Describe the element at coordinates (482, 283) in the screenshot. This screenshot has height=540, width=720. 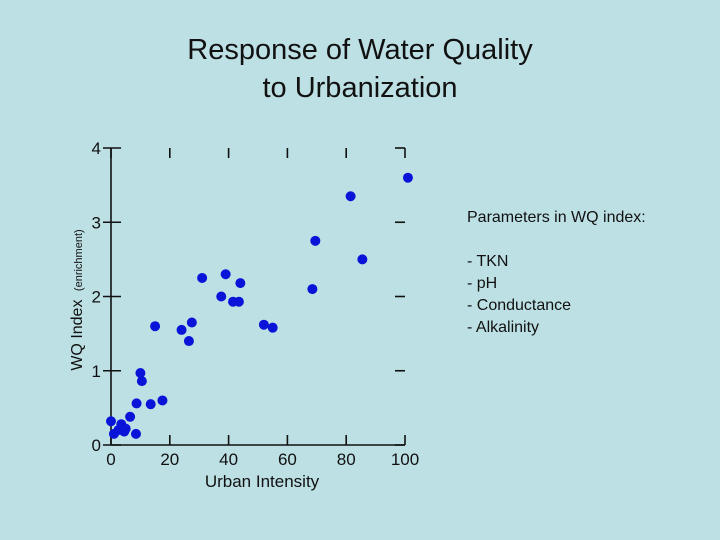
I see `annotation-item-ph: - pH` at that location.